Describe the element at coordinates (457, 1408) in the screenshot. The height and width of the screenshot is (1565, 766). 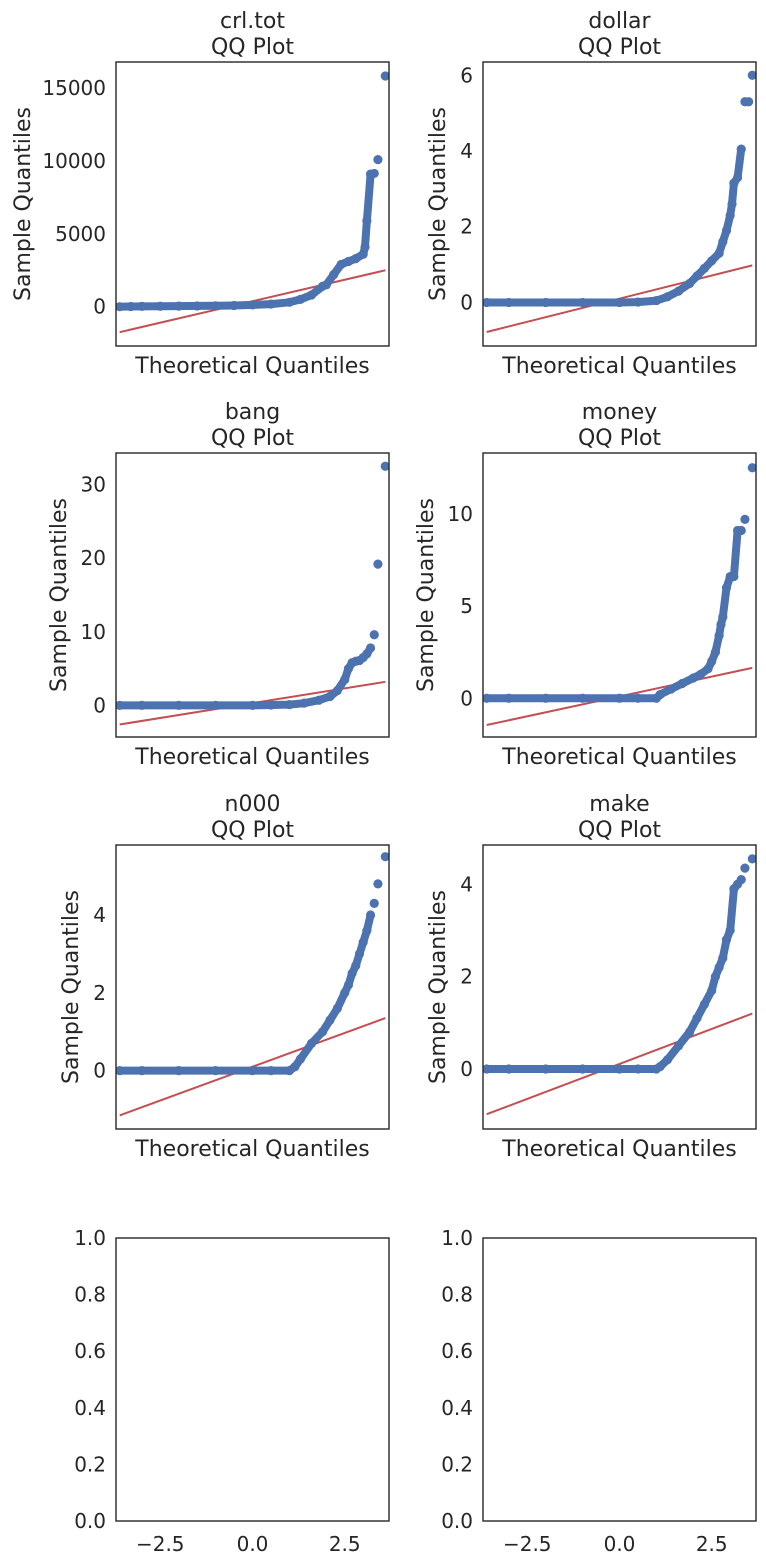
I see `y-tick-label: 0.4` at that location.